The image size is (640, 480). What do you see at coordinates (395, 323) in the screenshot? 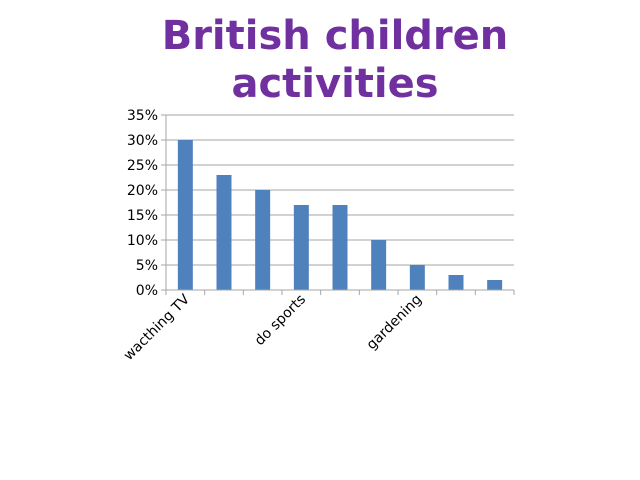
I see `x-tick-label: gardening` at bounding box center [395, 323].